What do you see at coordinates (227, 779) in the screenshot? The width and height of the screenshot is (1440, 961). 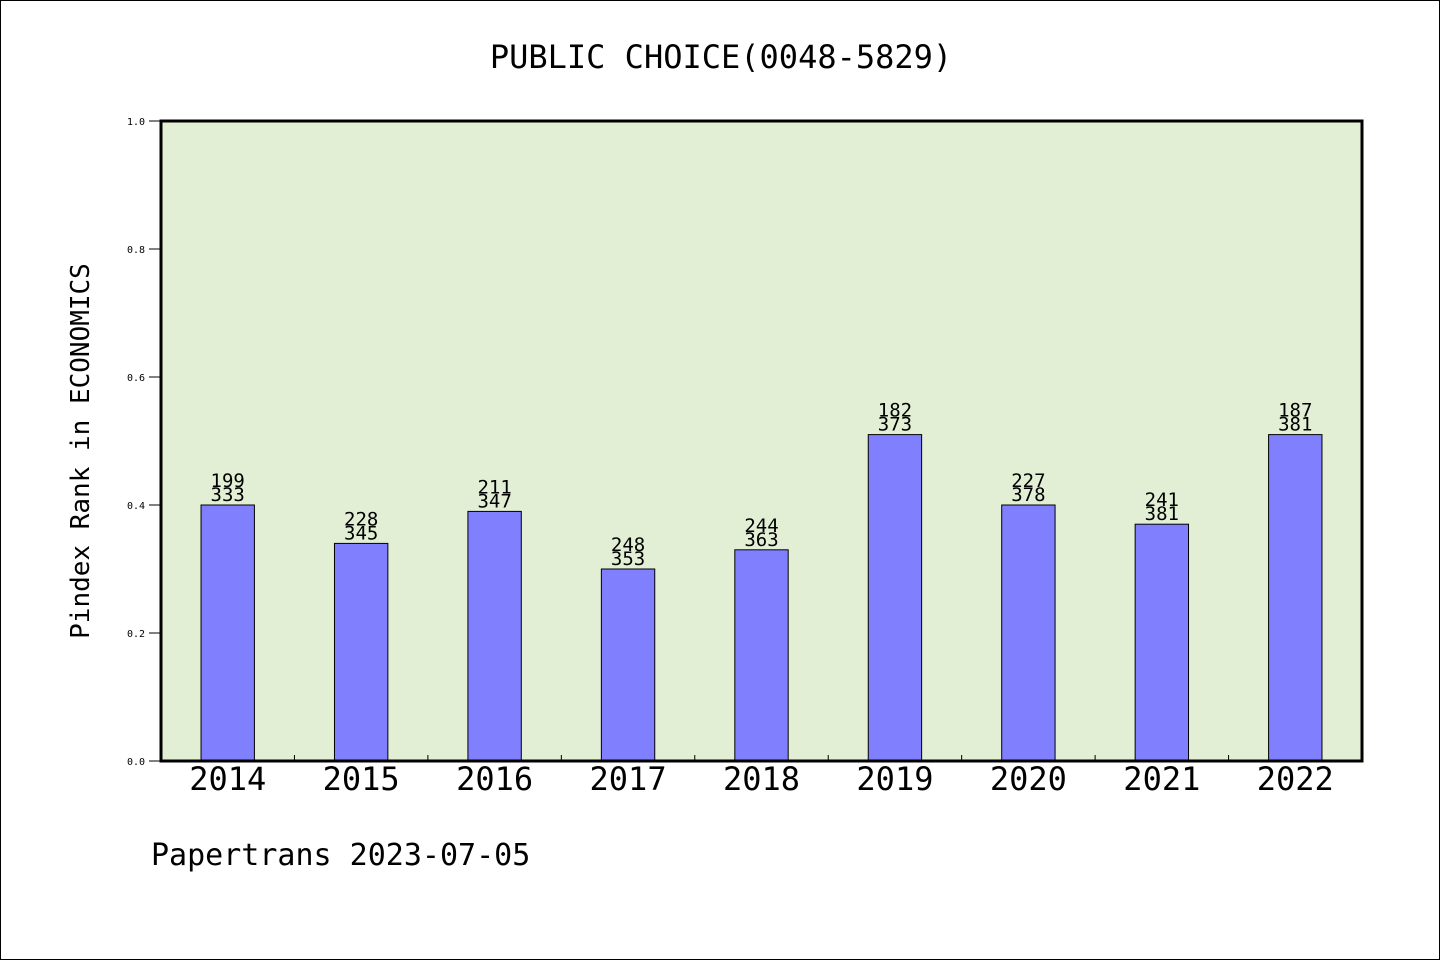 I see `x-tick-label: 2014` at bounding box center [227, 779].